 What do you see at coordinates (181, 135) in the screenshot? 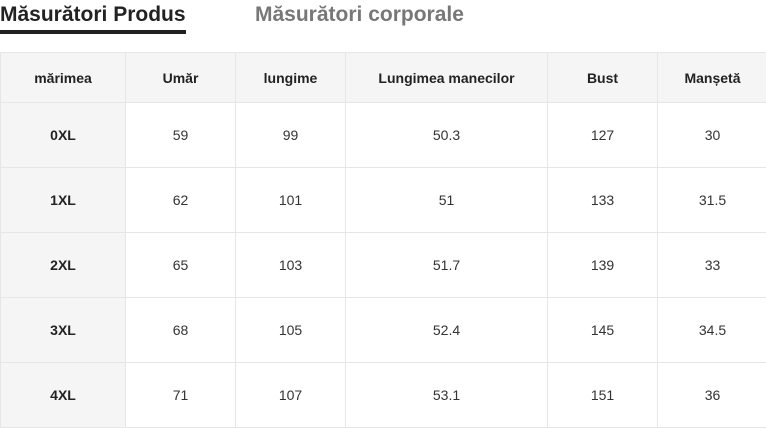
I see `measurement-cell: 59` at bounding box center [181, 135].